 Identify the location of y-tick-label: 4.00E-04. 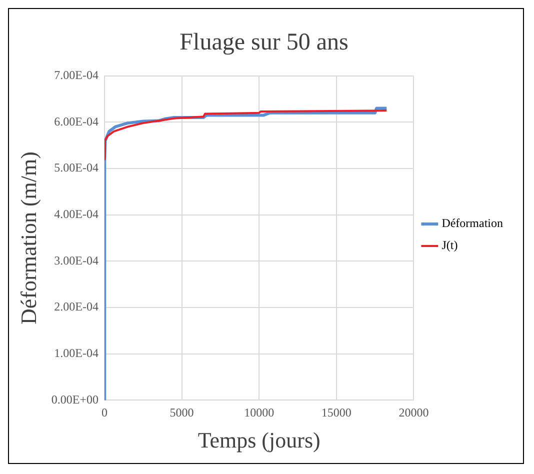
(76, 213).